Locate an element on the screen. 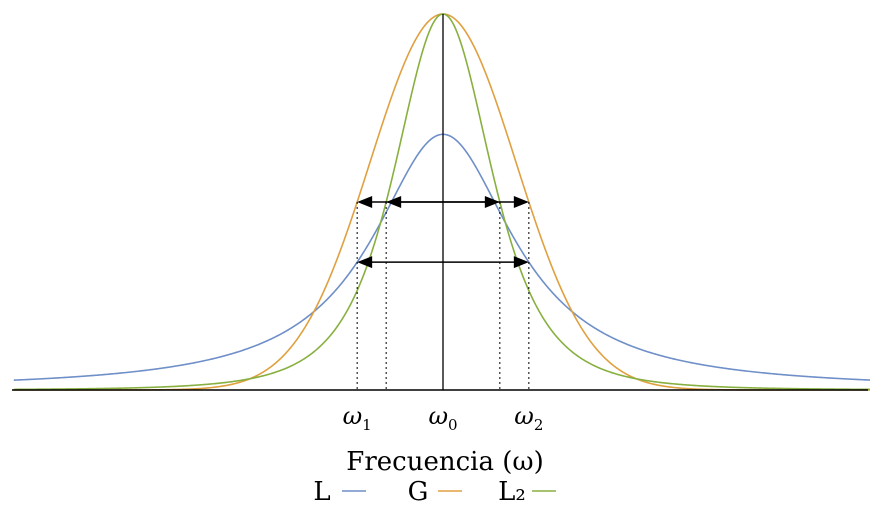 The image size is (870, 510). x-tick-label-2: ω2 is located at coordinates (528, 418).